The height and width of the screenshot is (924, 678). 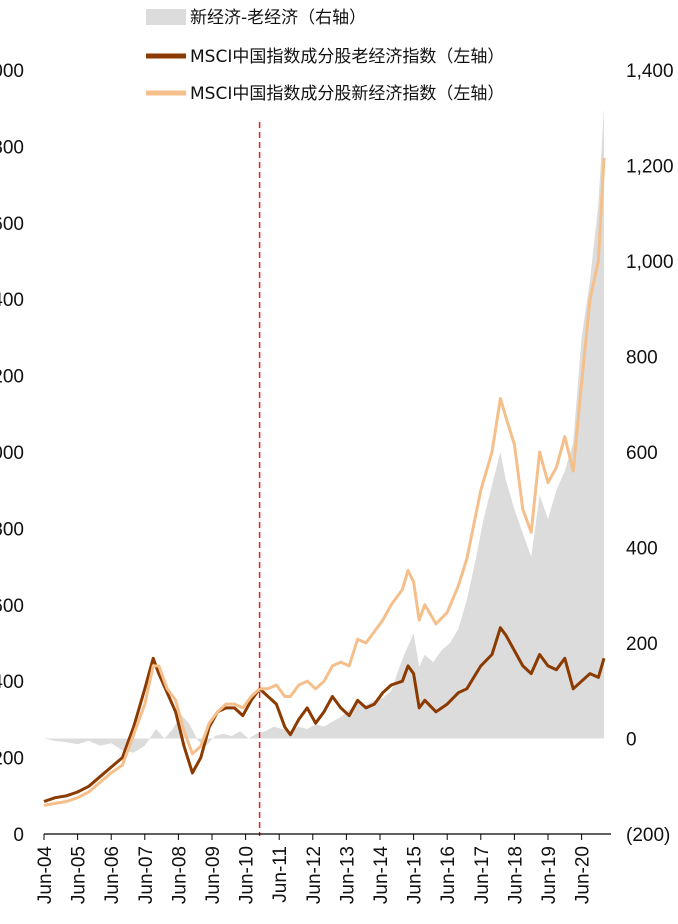 What do you see at coordinates (179, 875) in the screenshot?
I see `x-tick-label: Jun-08` at bounding box center [179, 875].